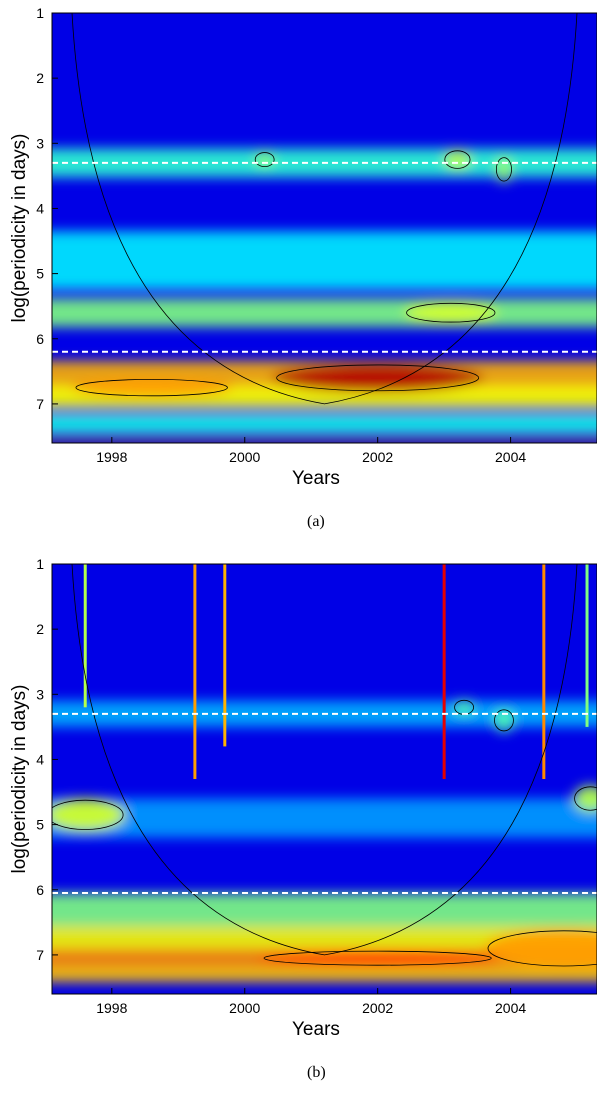  Describe the element at coordinates (316, 478) in the screenshot. I see `x-axis-label-a: Years` at that location.